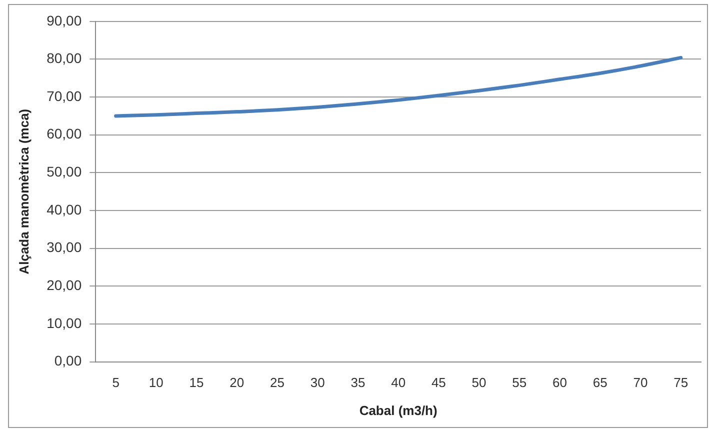 The image size is (712, 432). Describe the element at coordinates (64, 134) in the screenshot. I see `y-tick-label: 60,00` at that location.